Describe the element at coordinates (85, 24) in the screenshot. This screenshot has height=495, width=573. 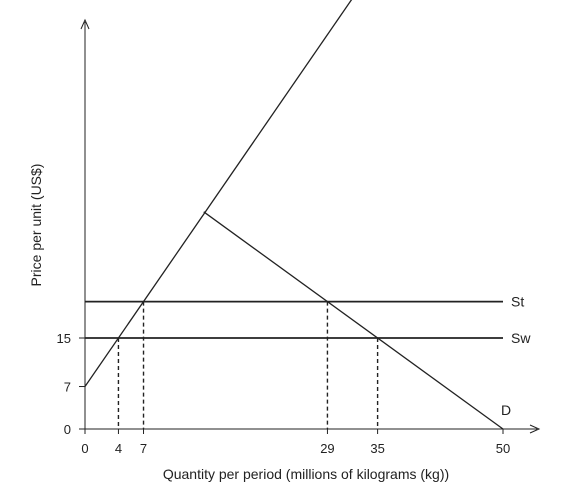
I see `y-axis-arrow` at that location.